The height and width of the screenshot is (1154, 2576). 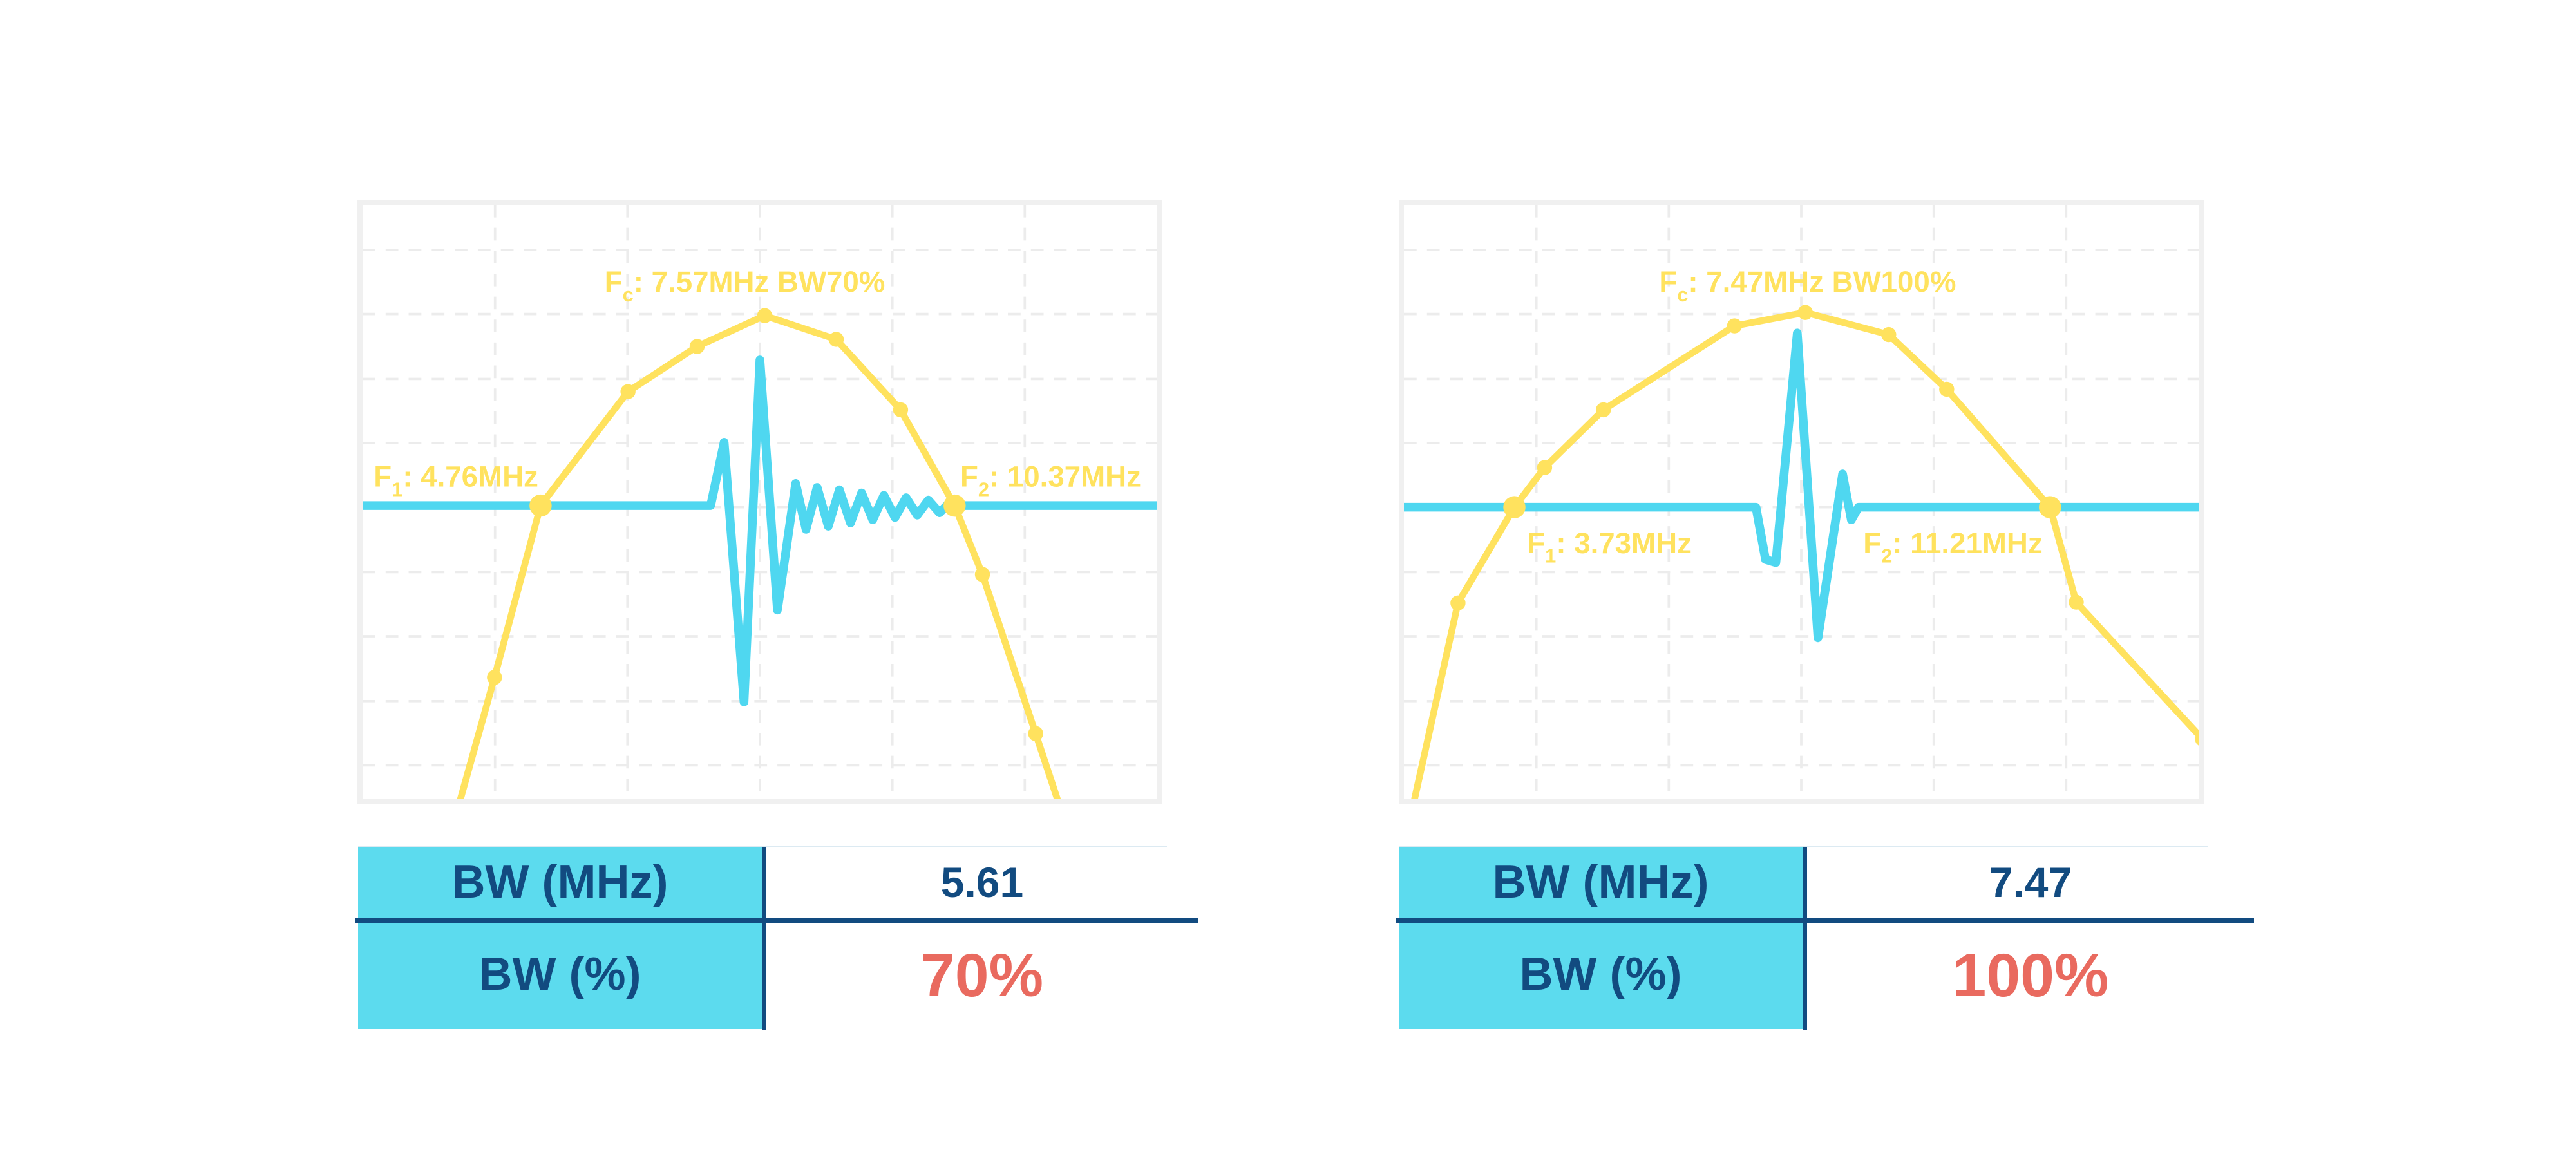 I want to click on f1-annotation: F1: 3.73MHz, so click(x=1609, y=547).